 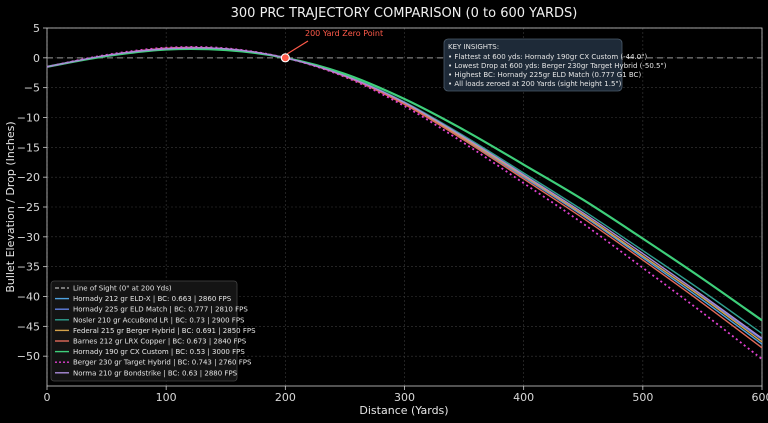 I want to click on zero-point-marker, so click(x=285, y=58).